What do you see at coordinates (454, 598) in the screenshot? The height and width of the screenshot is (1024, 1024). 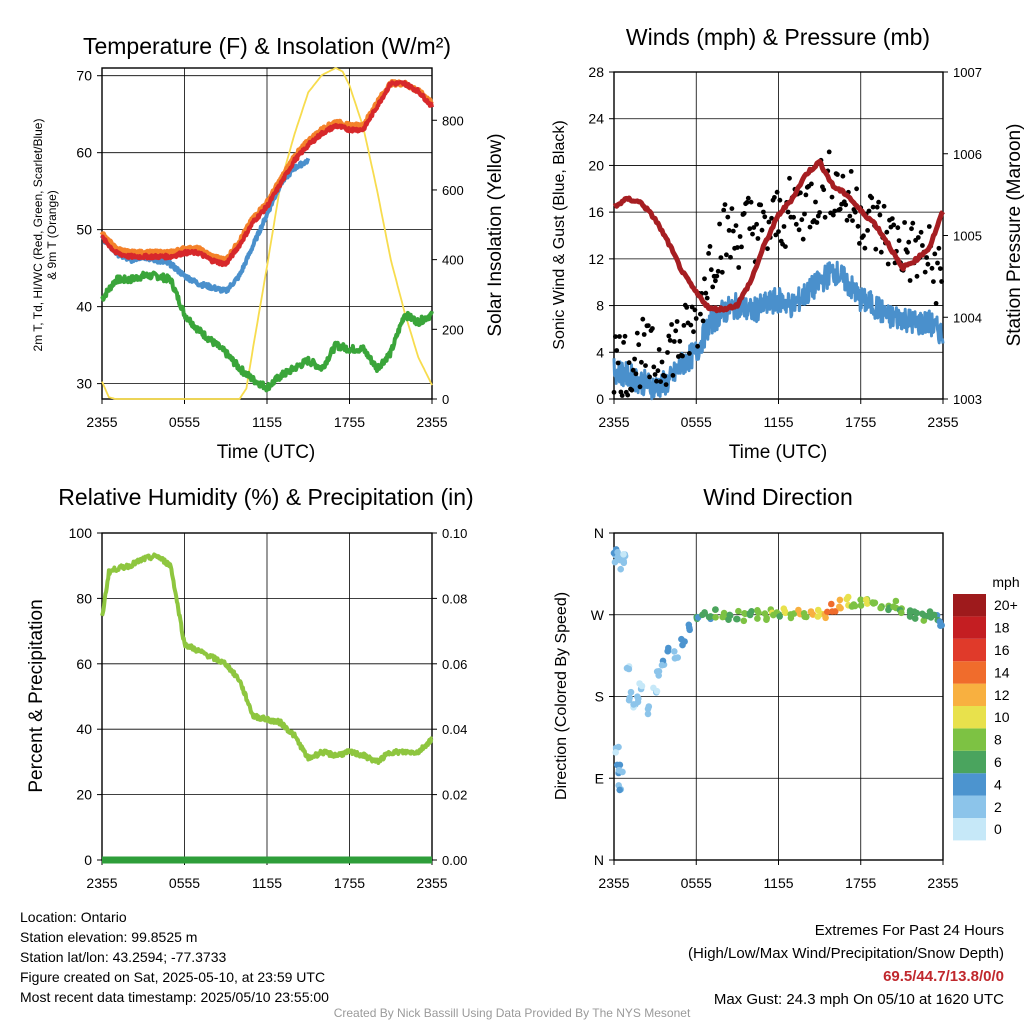 I see `rh-y2tick-label: 0.08` at bounding box center [454, 598].